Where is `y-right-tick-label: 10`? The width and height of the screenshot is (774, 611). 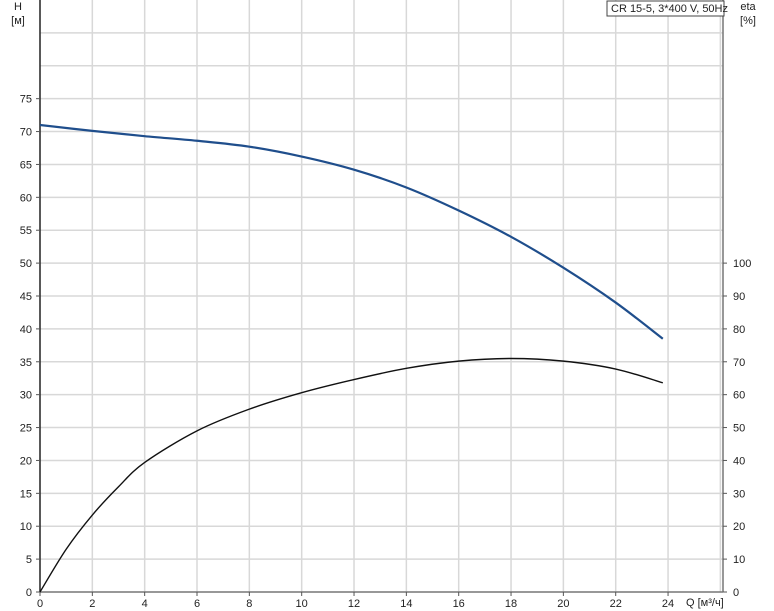 y-right-tick-label: 10 is located at coordinates (739, 560).